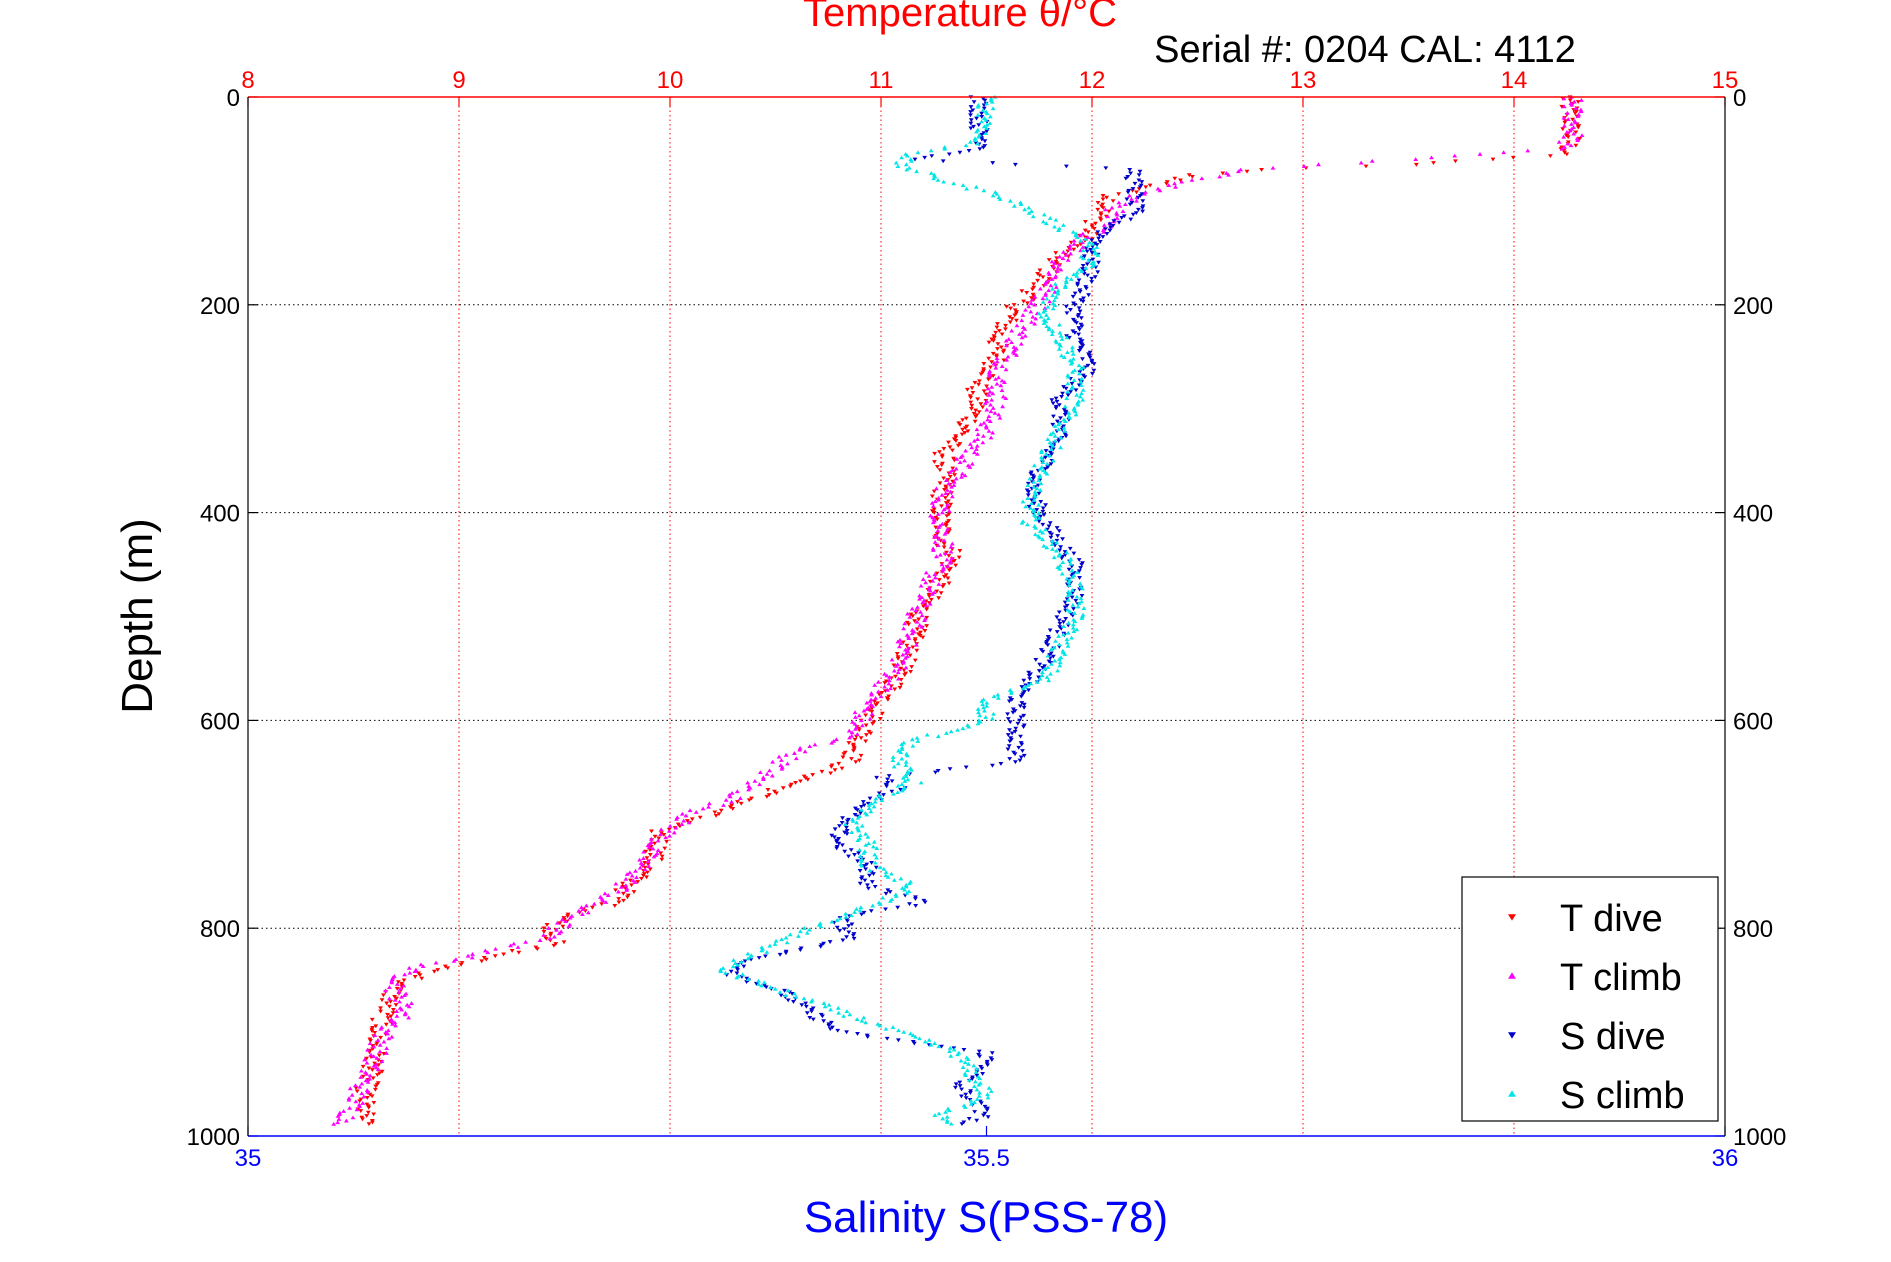 Image resolution: width=1891 pixels, height=1262 pixels. Describe the element at coordinates (220, 721) in the screenshot. I see `depth-tick-label-left: 600` at that location.